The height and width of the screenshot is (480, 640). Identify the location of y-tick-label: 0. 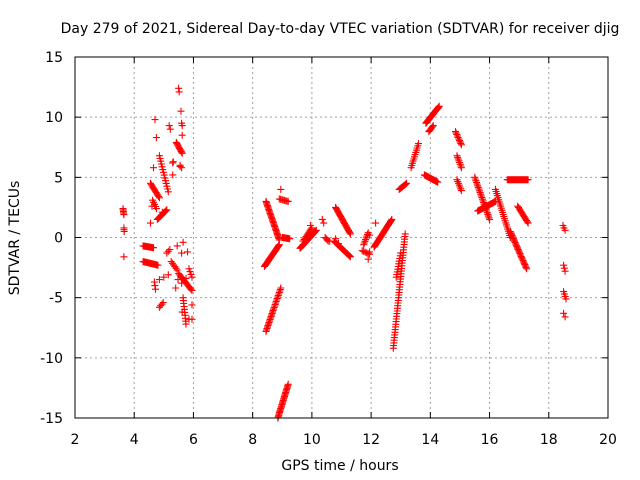
(58, 239).